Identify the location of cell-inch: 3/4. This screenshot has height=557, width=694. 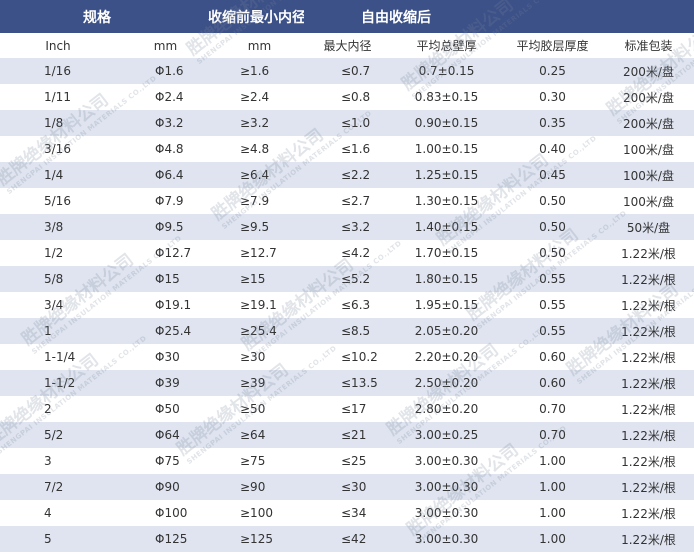
(58, 305).